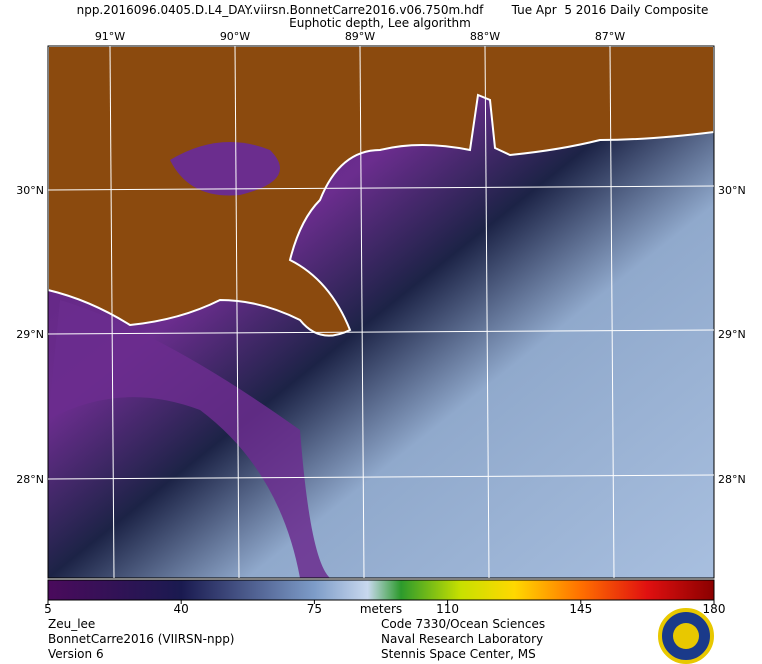 This screenshot has width=762, height=664. I want to click on date: Tue Apr 5 2016 Daily Composite, so click(610, 10).